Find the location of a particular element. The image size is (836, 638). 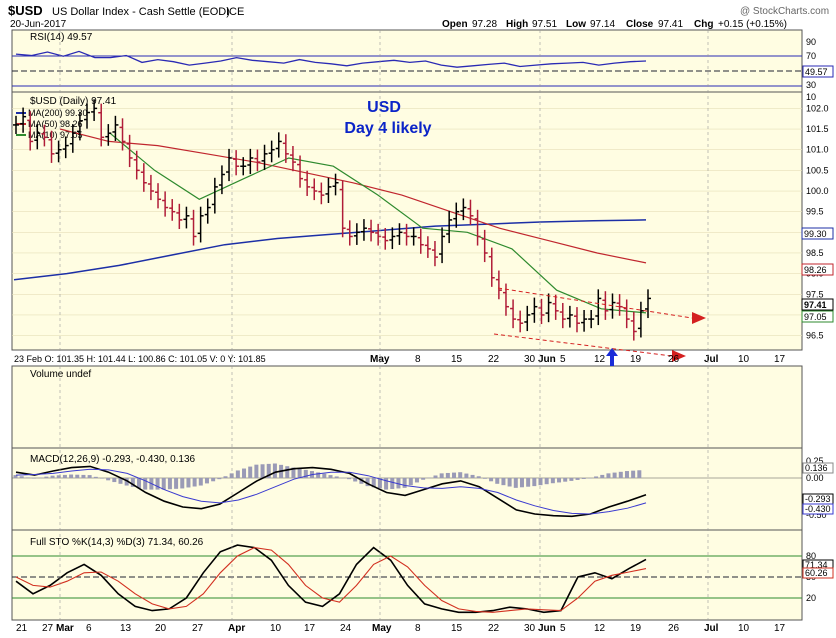

bottom-axis-label: 12 is located at coordinates (600, 628).